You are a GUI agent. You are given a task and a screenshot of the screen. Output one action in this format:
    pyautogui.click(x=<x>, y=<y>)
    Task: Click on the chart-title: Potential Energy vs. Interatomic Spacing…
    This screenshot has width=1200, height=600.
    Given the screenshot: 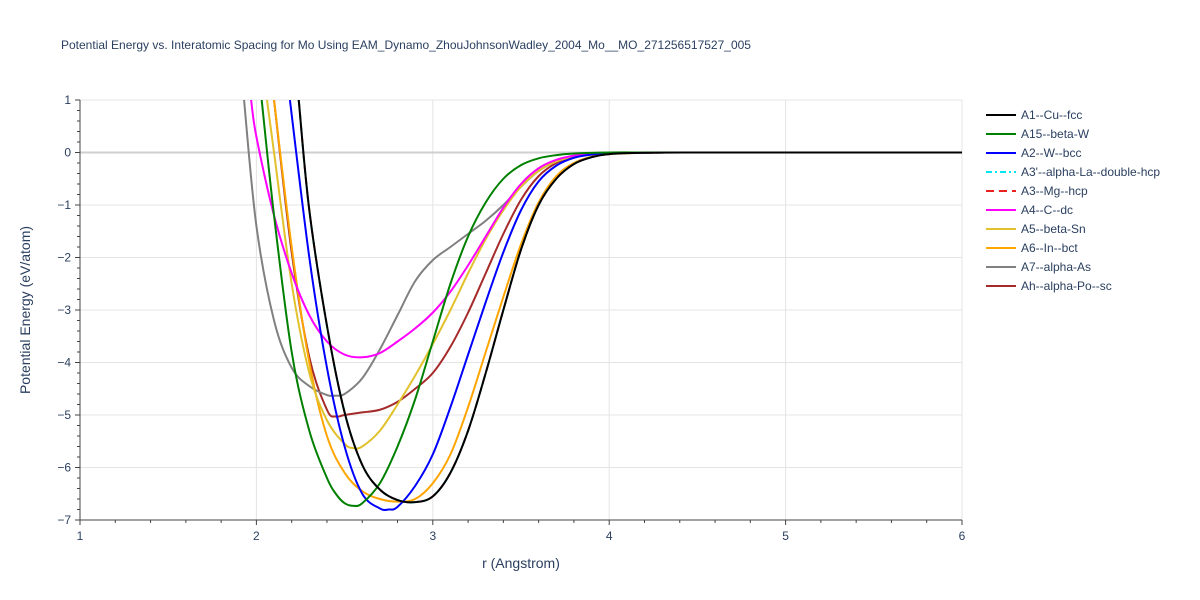 What is the action you would take?
    pyautogui.click(x=406, y=45)
    